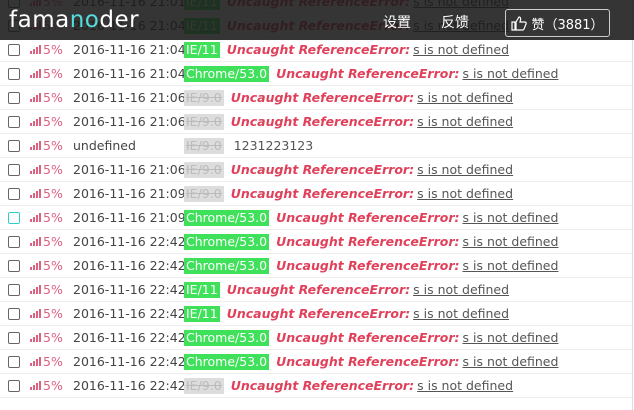 The width and height of the screenshot is (634, 410). Describe the element at coordinates (74, 20) in the screenshot. I see `logo: famanoder` at that location.